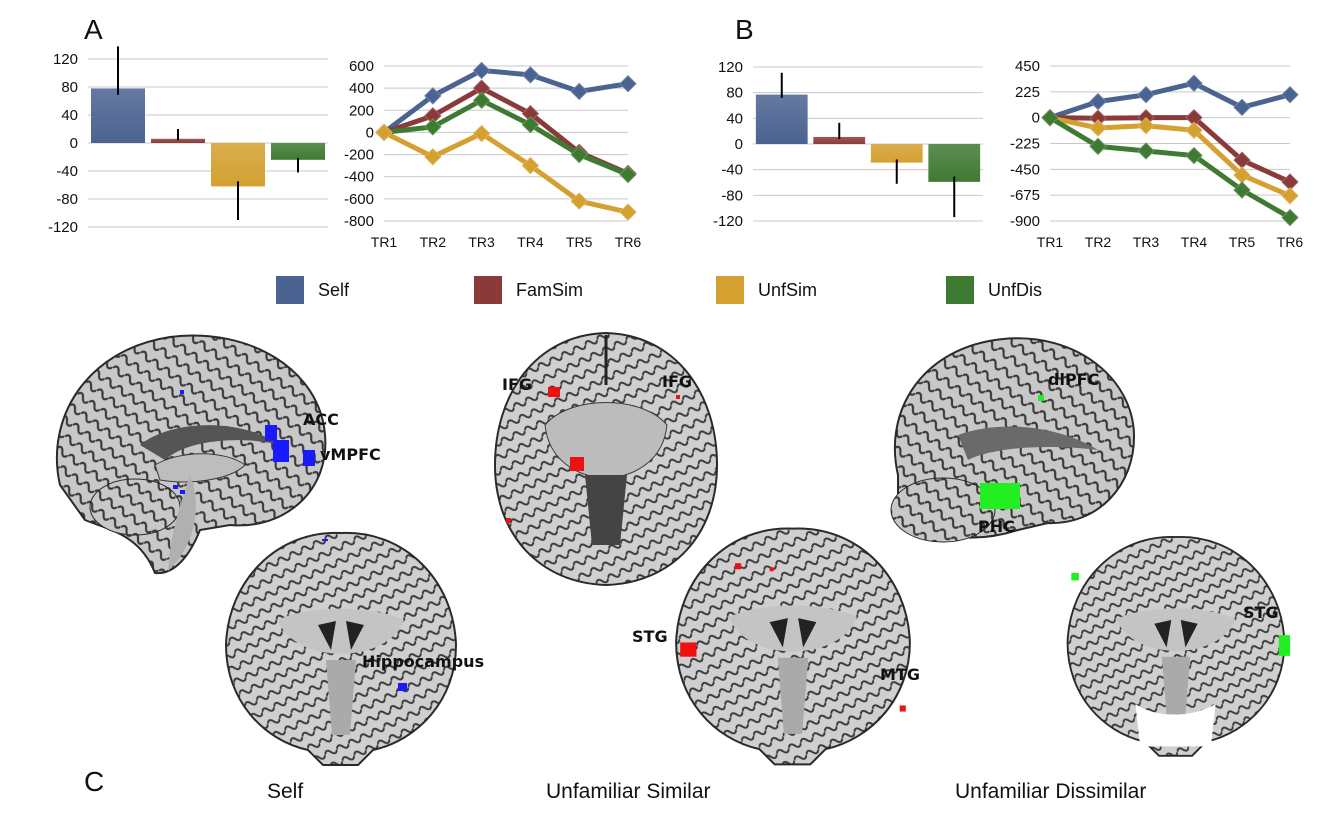  Describe the element at coordinates (1290, 242) in the screenshot. I see `chart-b-line-xtick-label: TR6` at that location.